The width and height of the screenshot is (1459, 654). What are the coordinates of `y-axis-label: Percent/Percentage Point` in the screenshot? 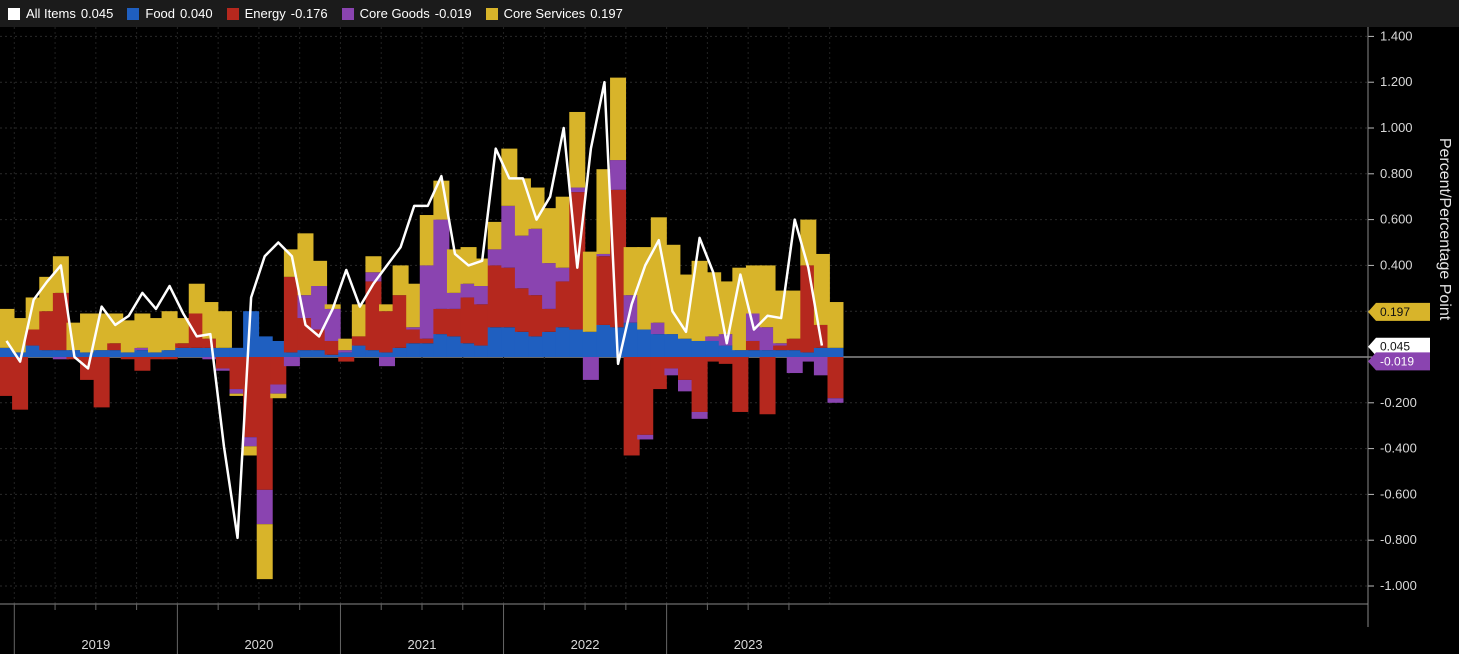 It's located at (1444, 229).